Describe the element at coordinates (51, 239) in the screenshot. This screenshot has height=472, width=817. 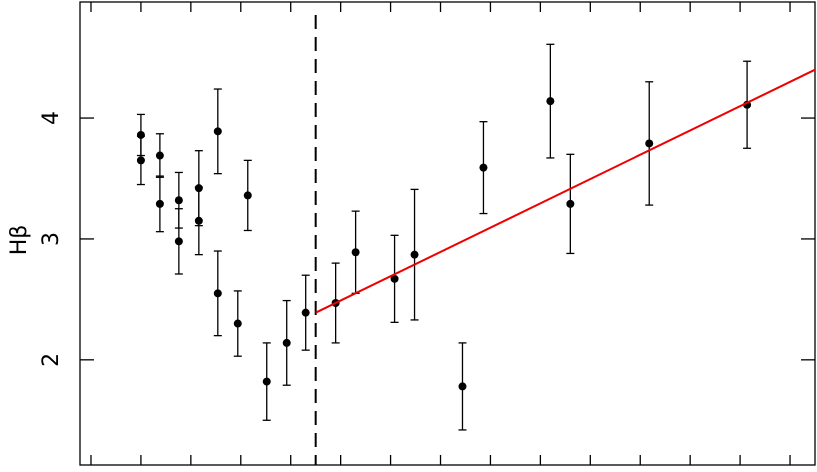
I see `y-tick-label: 3` at that location.